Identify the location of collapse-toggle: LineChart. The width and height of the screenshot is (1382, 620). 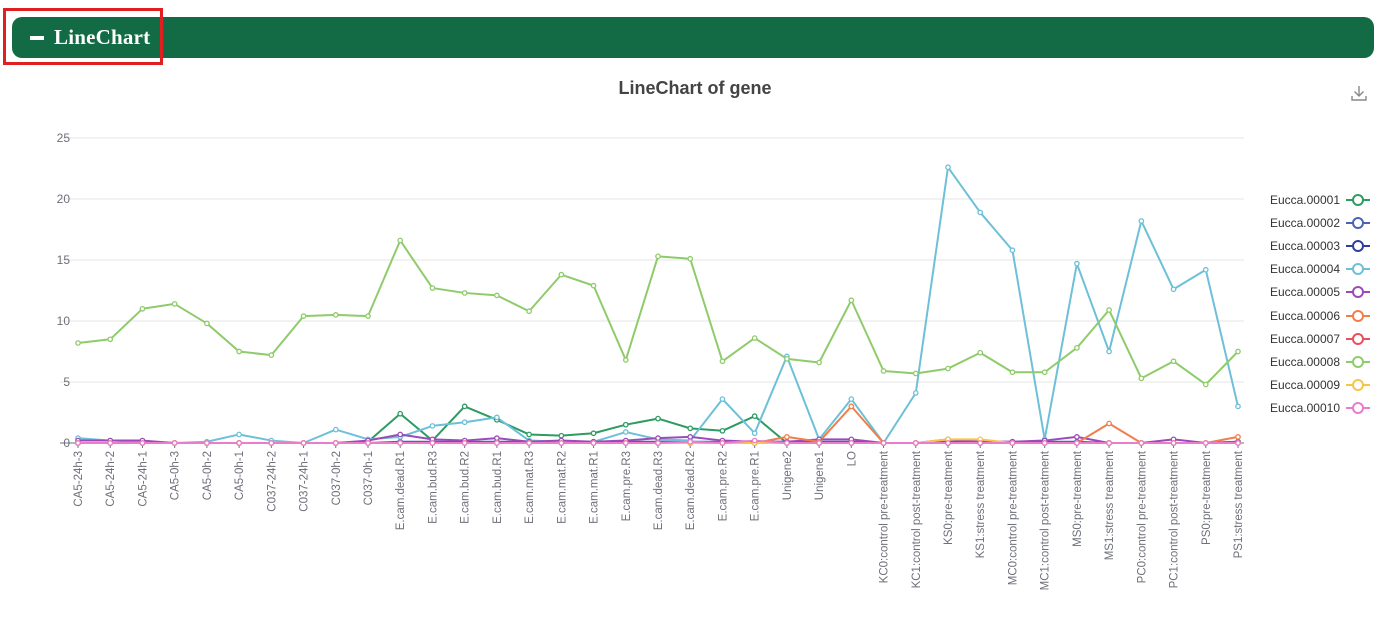
(83, 37).